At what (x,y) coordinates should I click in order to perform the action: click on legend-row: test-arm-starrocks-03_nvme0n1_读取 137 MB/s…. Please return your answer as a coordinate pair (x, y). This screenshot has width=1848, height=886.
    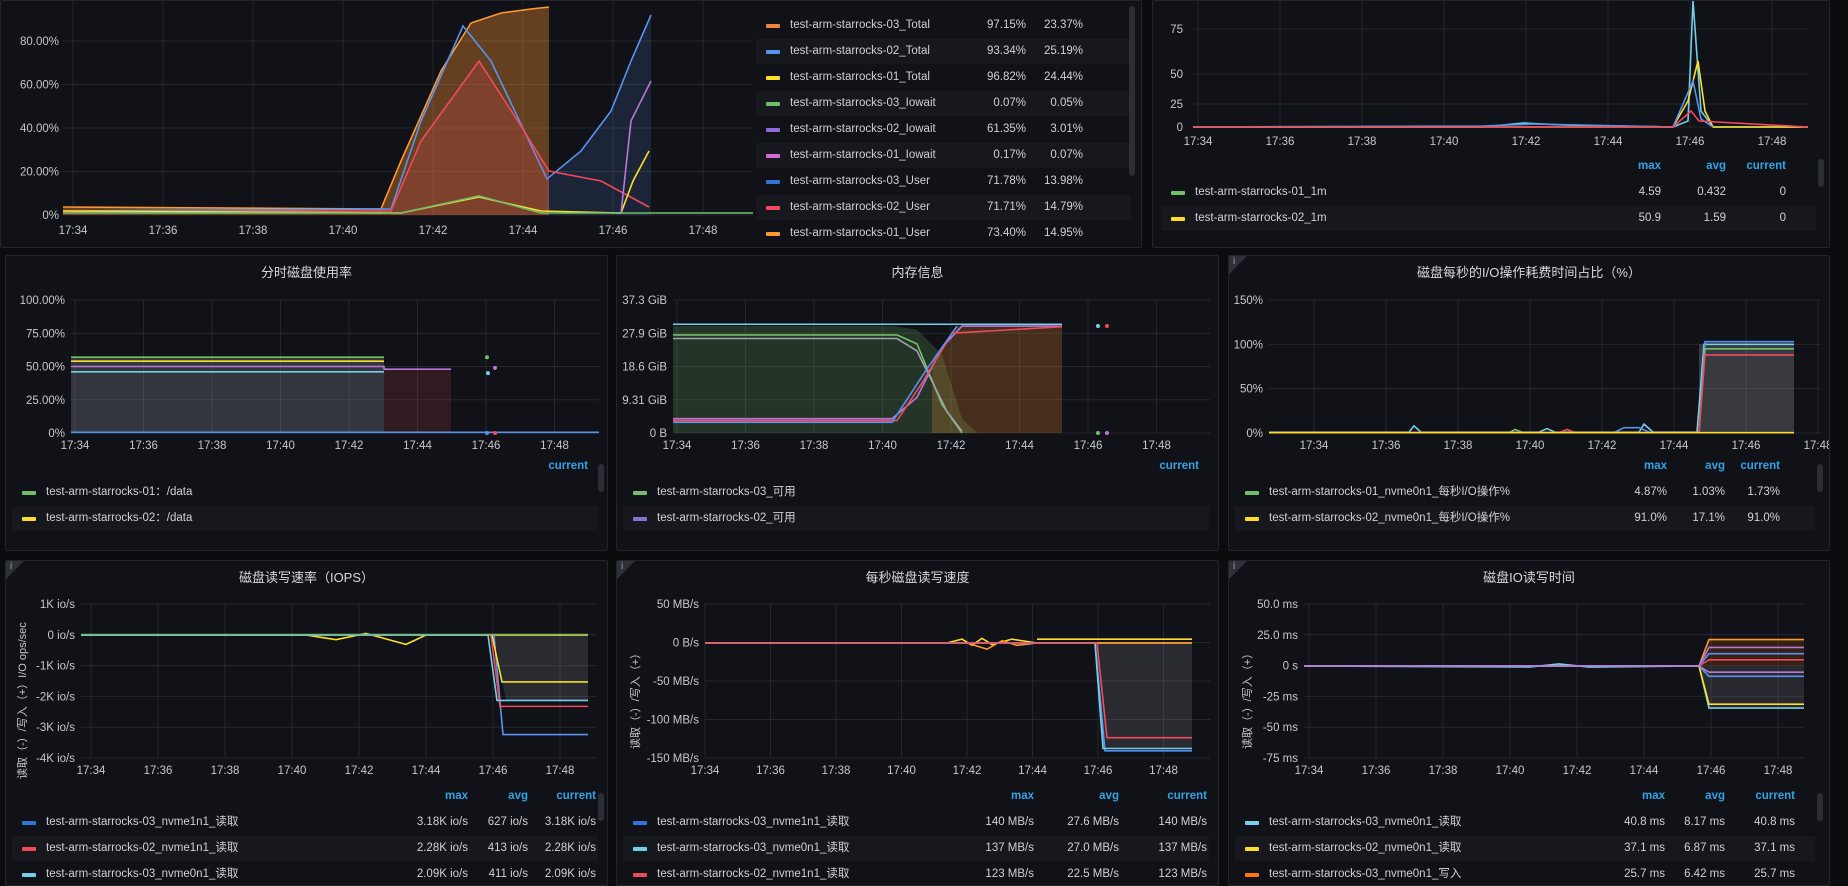
    Looking at the image, I should click on (916, 848).